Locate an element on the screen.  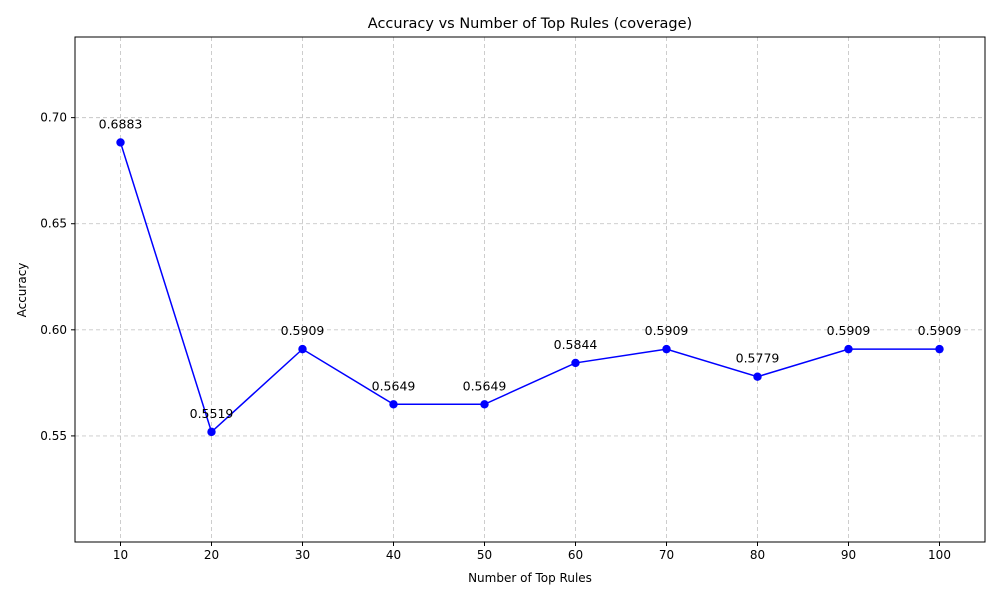
x-tick-label: 70 is located at coordinates (666, 555).